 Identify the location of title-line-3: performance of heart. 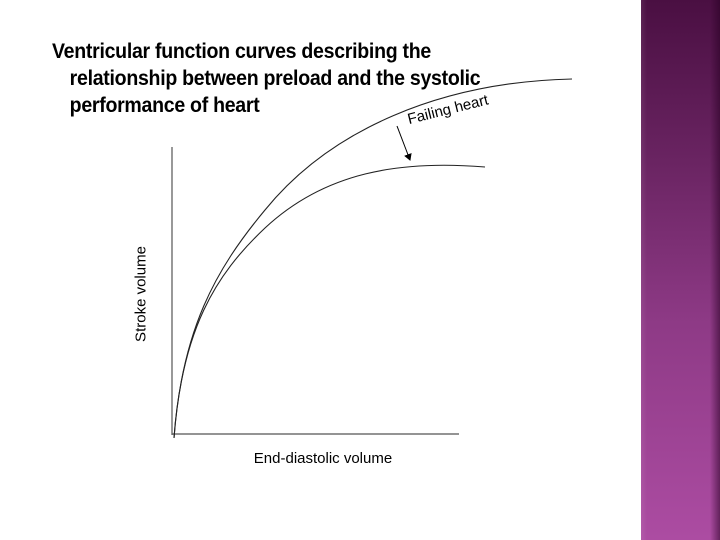
(164, 105).